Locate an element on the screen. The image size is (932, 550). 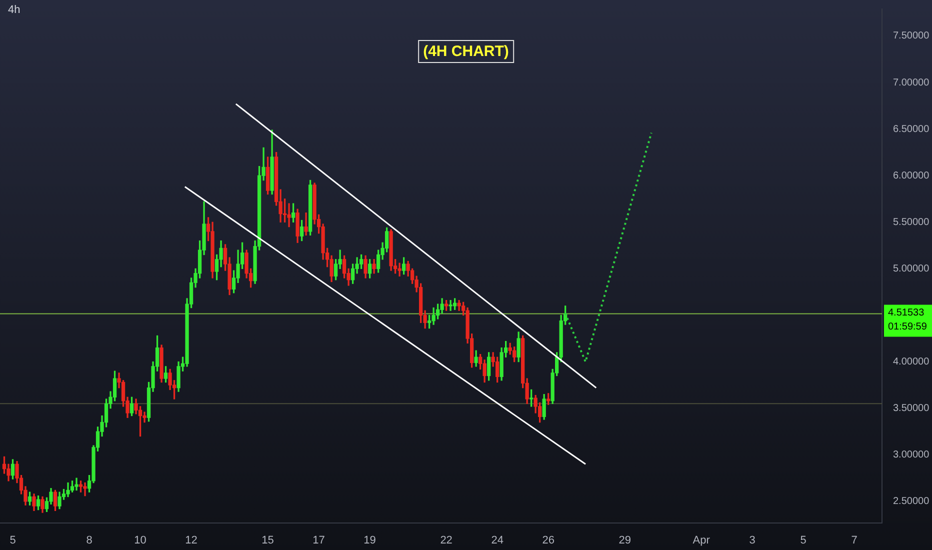
y-tick-label: 3.00000 is located at coordinates (911, 455).